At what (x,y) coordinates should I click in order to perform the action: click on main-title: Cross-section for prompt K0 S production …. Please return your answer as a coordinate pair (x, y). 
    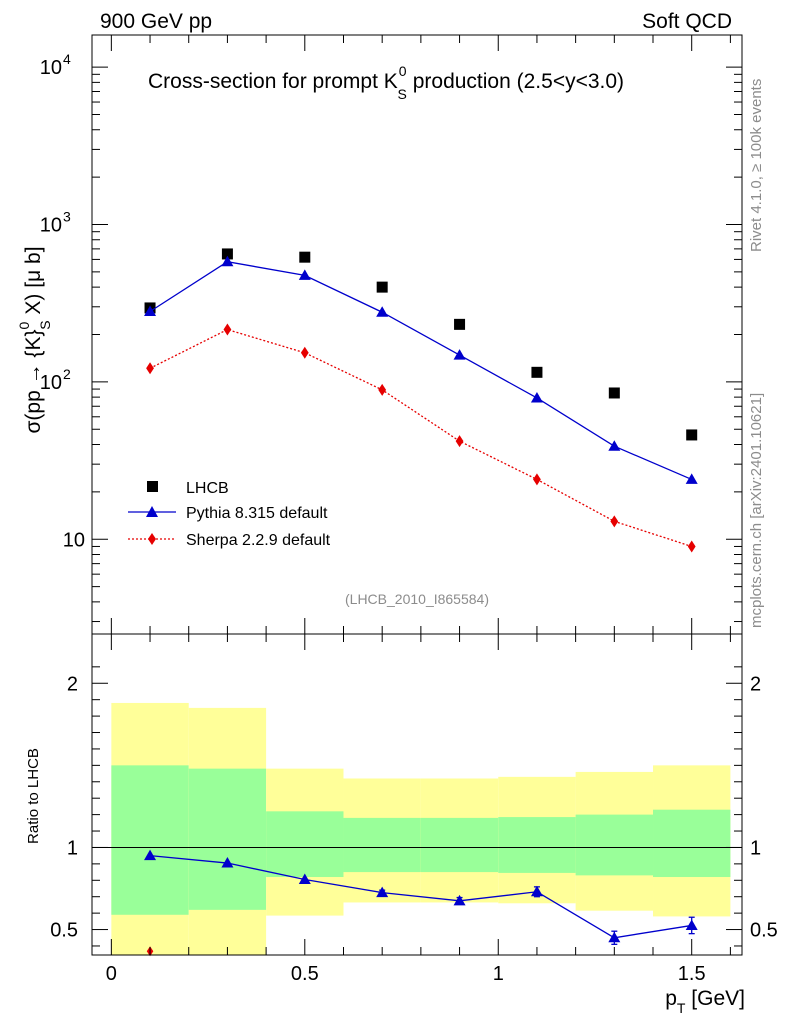
    Looking at the image, I should click on (386, 82).